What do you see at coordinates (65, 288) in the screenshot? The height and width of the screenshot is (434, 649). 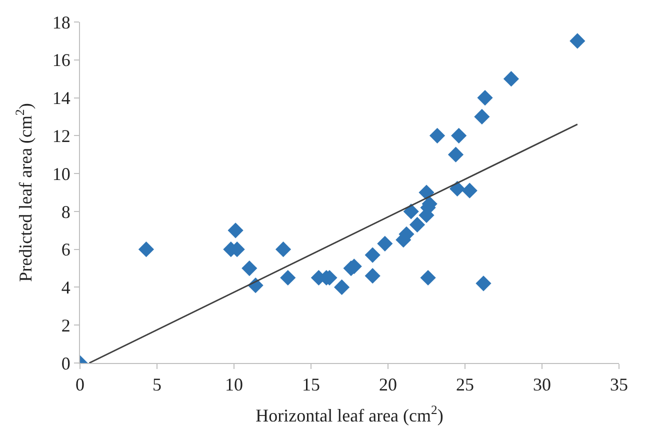 I see `y-tick-label: 4` at bounding box center [65, 288].